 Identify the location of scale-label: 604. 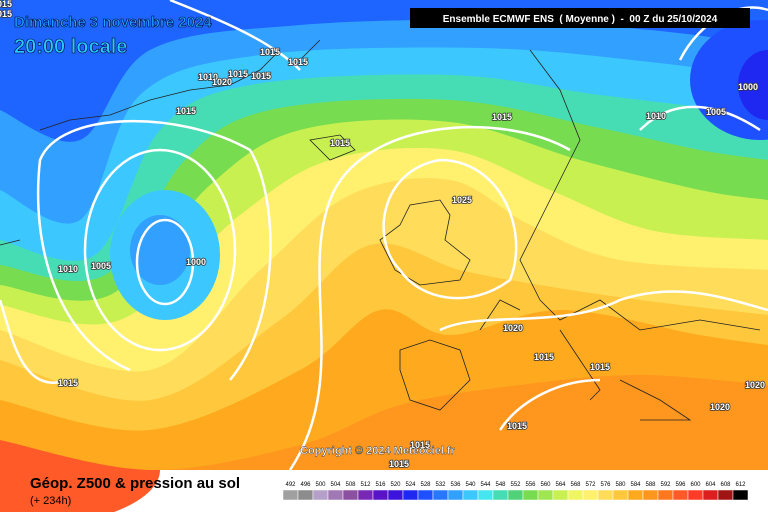
(710, 485).